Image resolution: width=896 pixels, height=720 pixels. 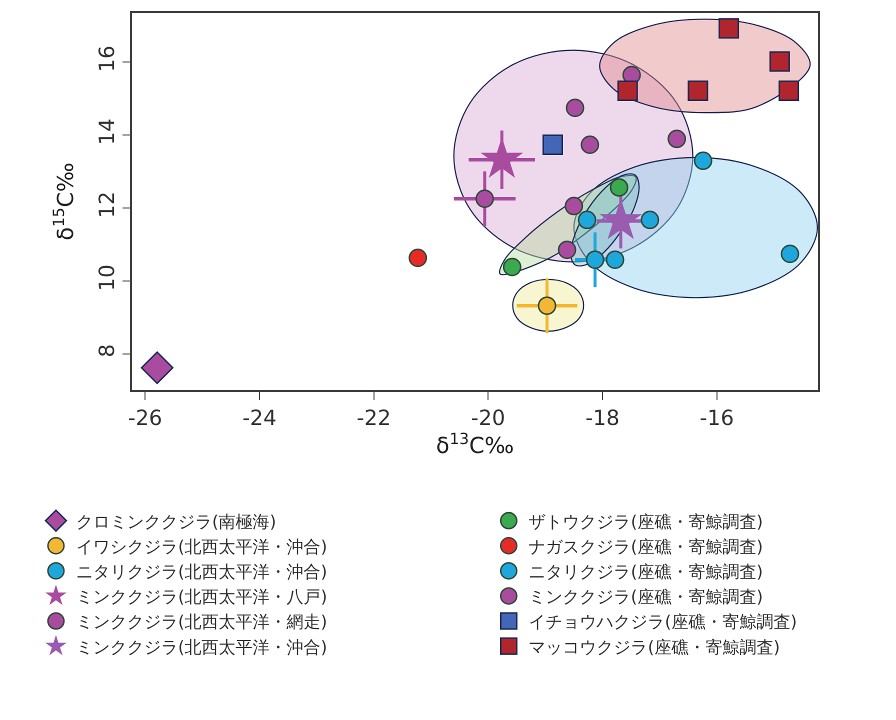 I want to click on x-tick-label: -24, so click(x=259, y=418).